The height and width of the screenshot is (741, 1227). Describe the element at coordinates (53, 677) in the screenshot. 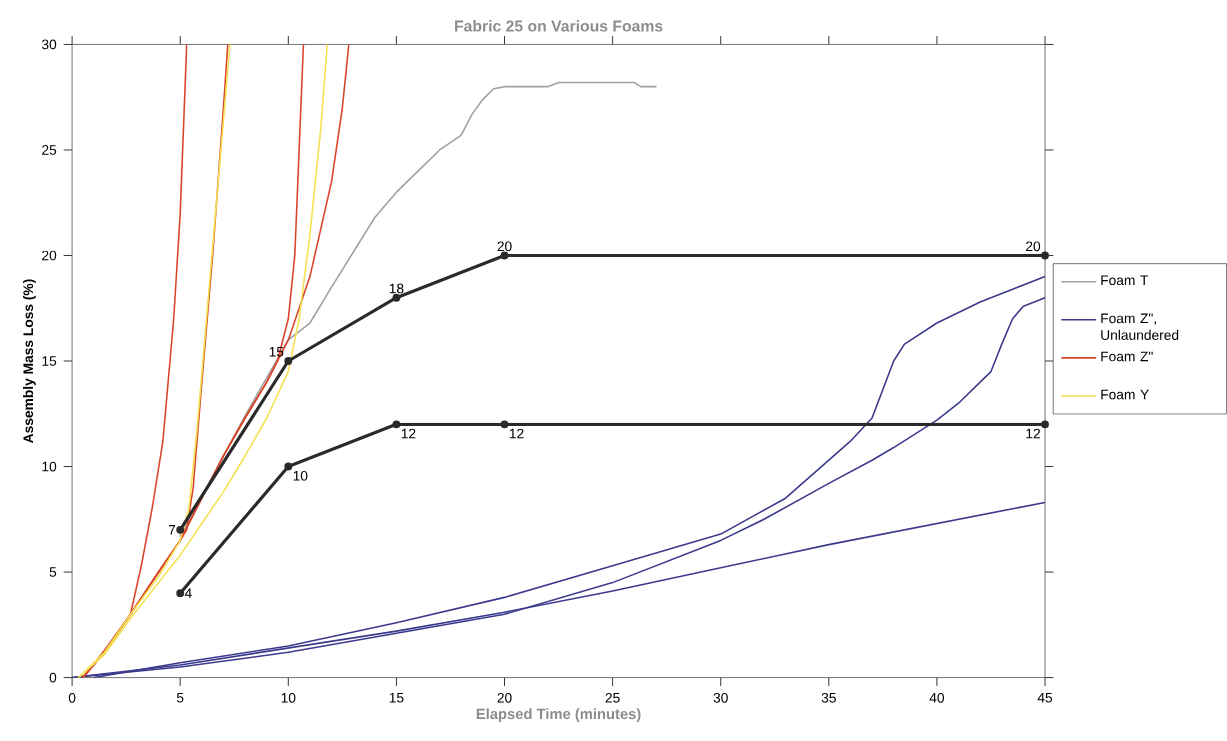

I see `y-tick-label: 0` at that location.